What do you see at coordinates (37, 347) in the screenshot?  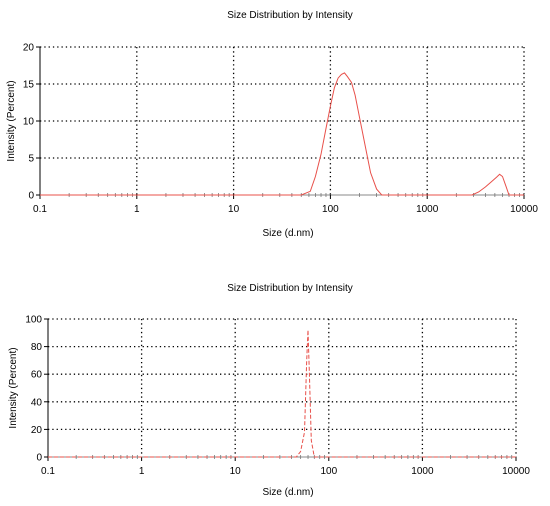 I see `y-tick-label: 80` at bounding box center [37, 347].